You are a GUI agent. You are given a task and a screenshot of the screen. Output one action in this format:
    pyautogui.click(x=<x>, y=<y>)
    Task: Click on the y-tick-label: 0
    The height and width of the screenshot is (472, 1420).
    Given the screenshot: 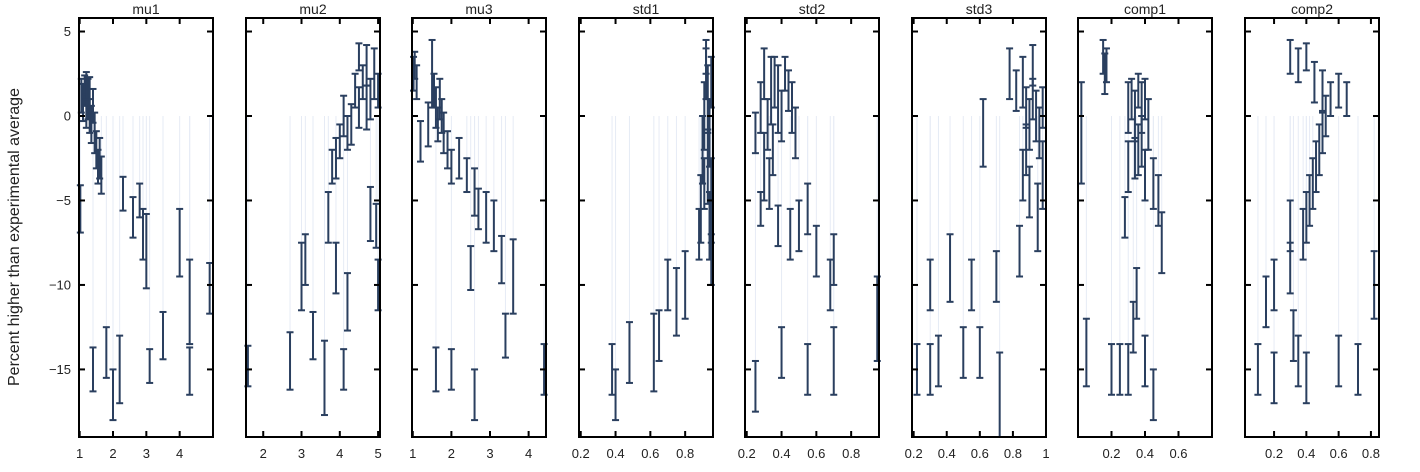 What is the action you would take?
    pyautogui.click(x=67, y=115)
    